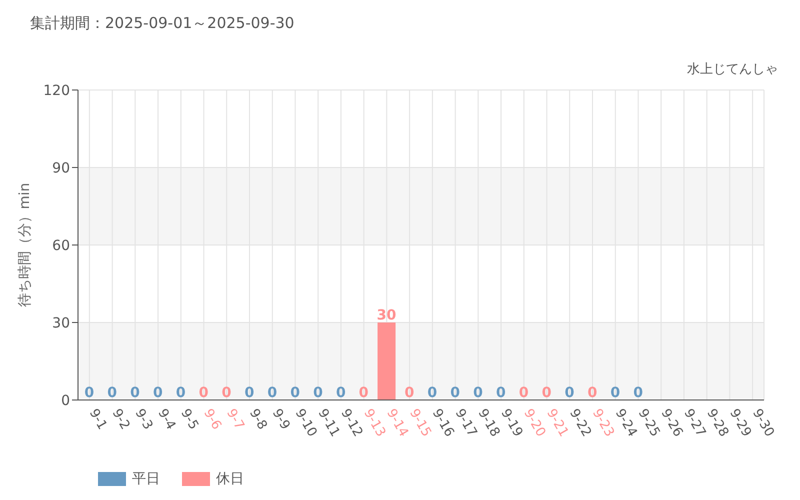  Describe the element at coordinates (61, 246) in the screenshot. I see `y-tick-label: 60` at that location.